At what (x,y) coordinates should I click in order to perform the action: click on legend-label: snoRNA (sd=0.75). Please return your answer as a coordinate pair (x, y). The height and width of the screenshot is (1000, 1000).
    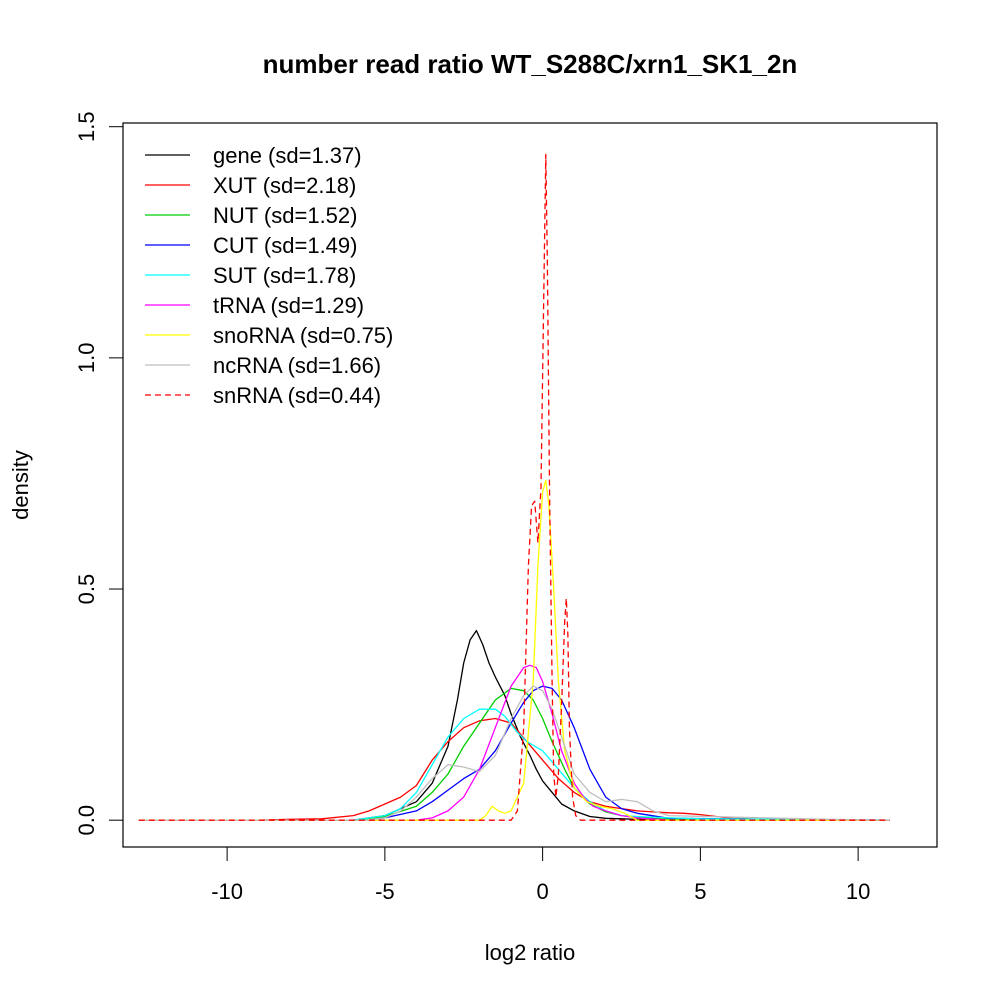
    Looking at the image, I should click on (303, 335).